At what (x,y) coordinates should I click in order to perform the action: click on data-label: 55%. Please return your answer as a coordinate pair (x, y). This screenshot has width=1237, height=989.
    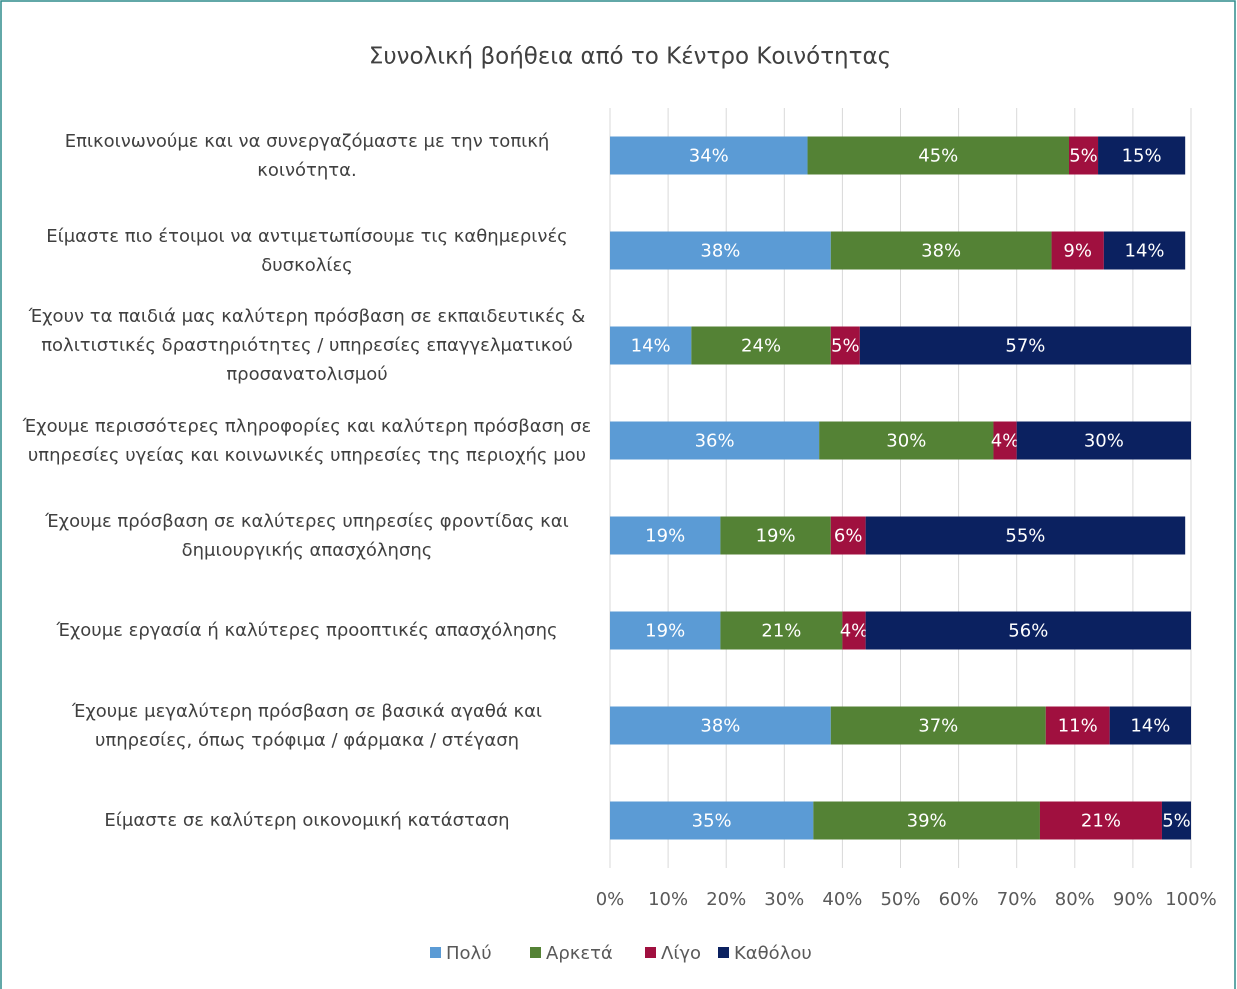
    Looking at the image, I should click on (1025, 536).